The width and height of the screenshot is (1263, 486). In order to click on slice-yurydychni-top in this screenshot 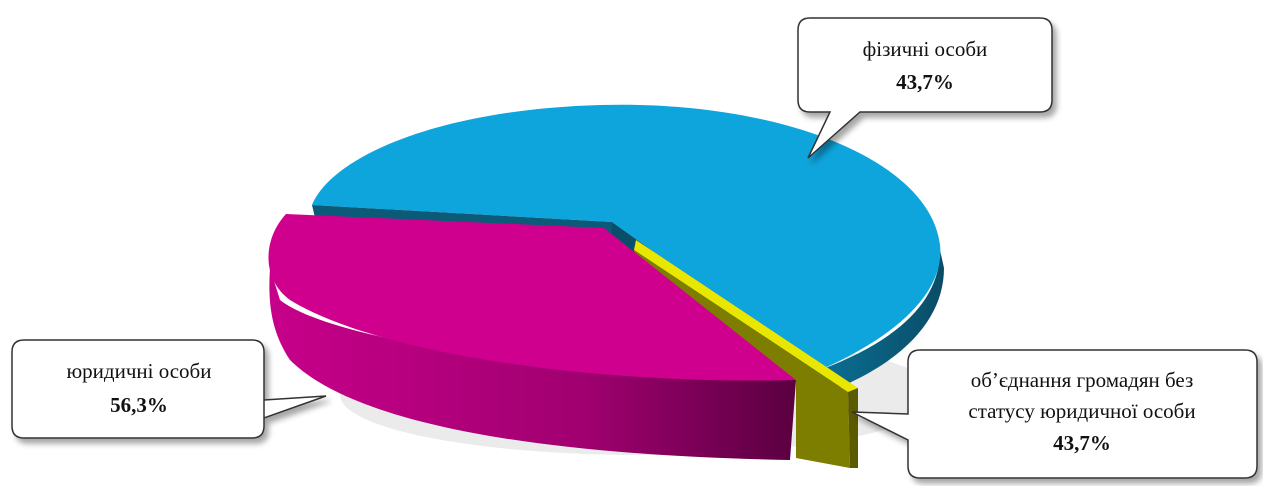, I will do `click(532, 297)`.